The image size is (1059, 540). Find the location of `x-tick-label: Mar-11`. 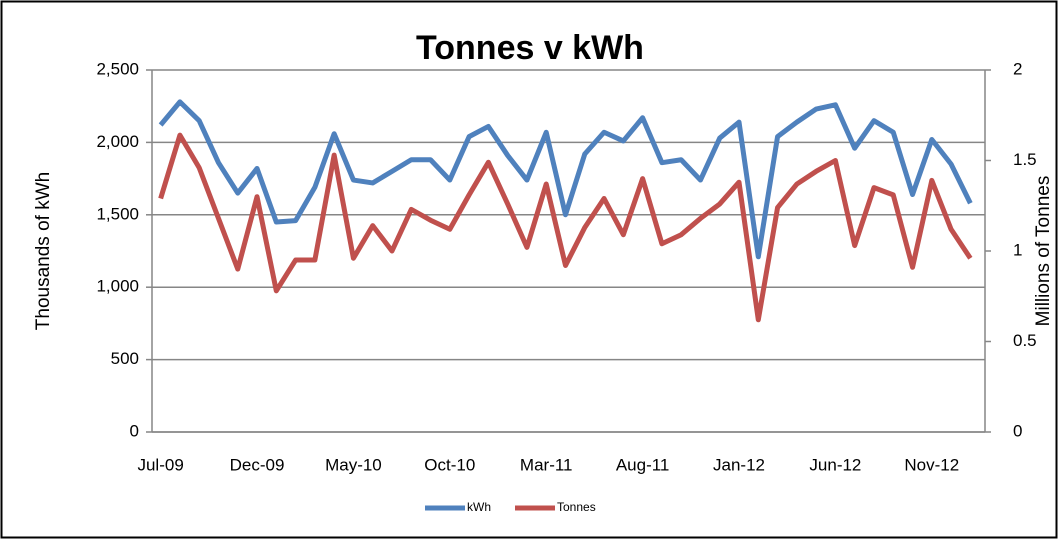

x-tick-label: Mar-11 is located at coordinates (546, 464).